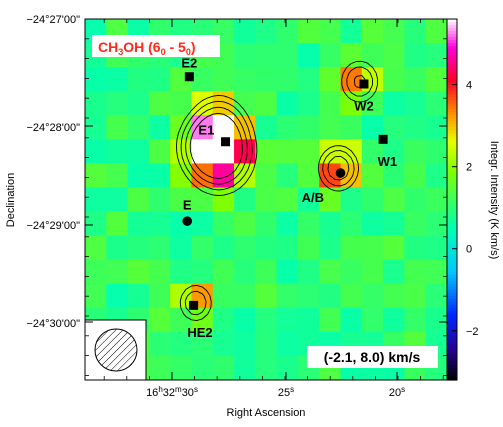 The height and width of the screenshot is (427, 503). I want to click on x-tick-labels: 16h32m30s 25s 20s, so click(275, 392).